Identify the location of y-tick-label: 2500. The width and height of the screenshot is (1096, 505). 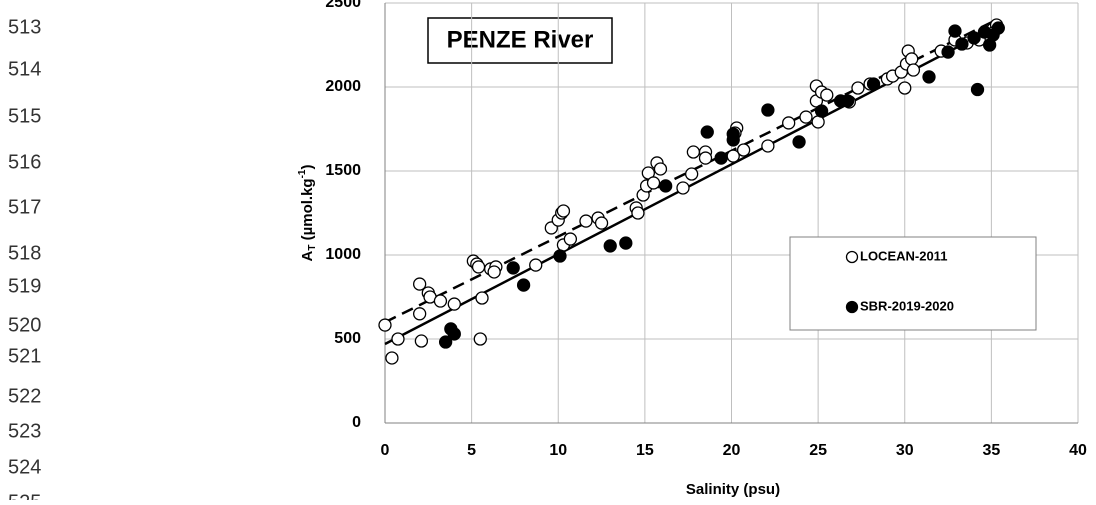
(343, 5).